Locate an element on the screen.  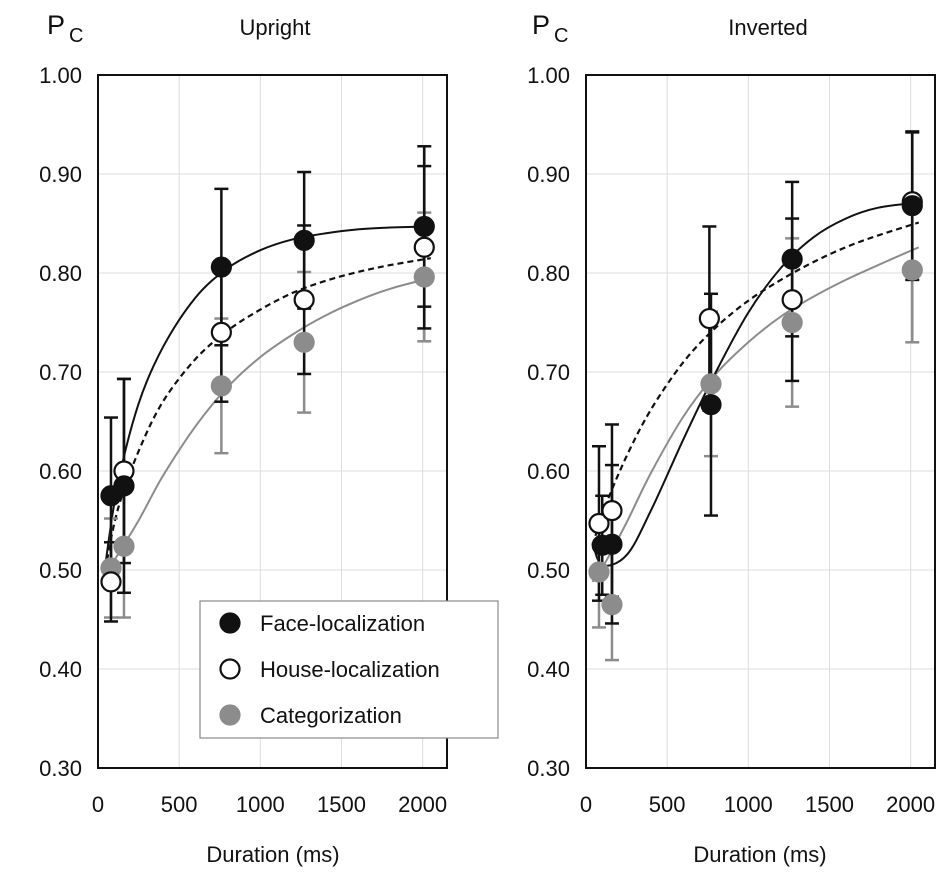
legend-marker-categorization is located at coordinates (230, 715).